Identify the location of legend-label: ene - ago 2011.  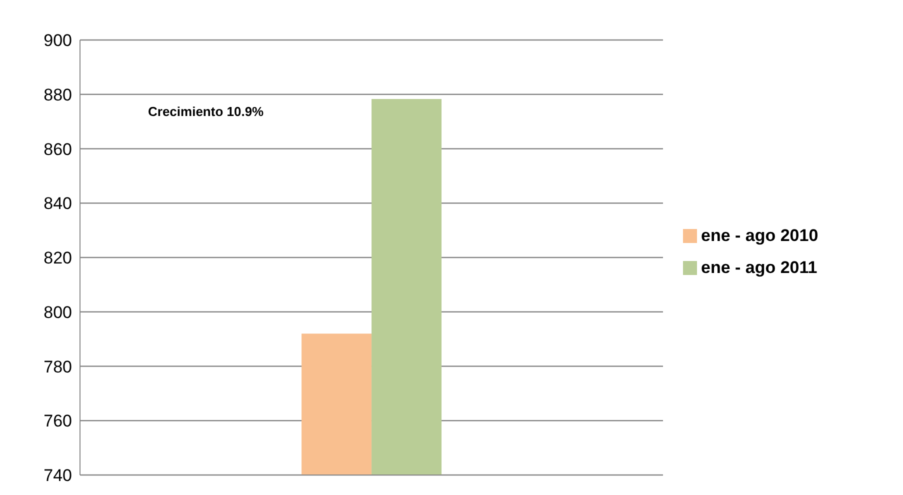
(759, 267).